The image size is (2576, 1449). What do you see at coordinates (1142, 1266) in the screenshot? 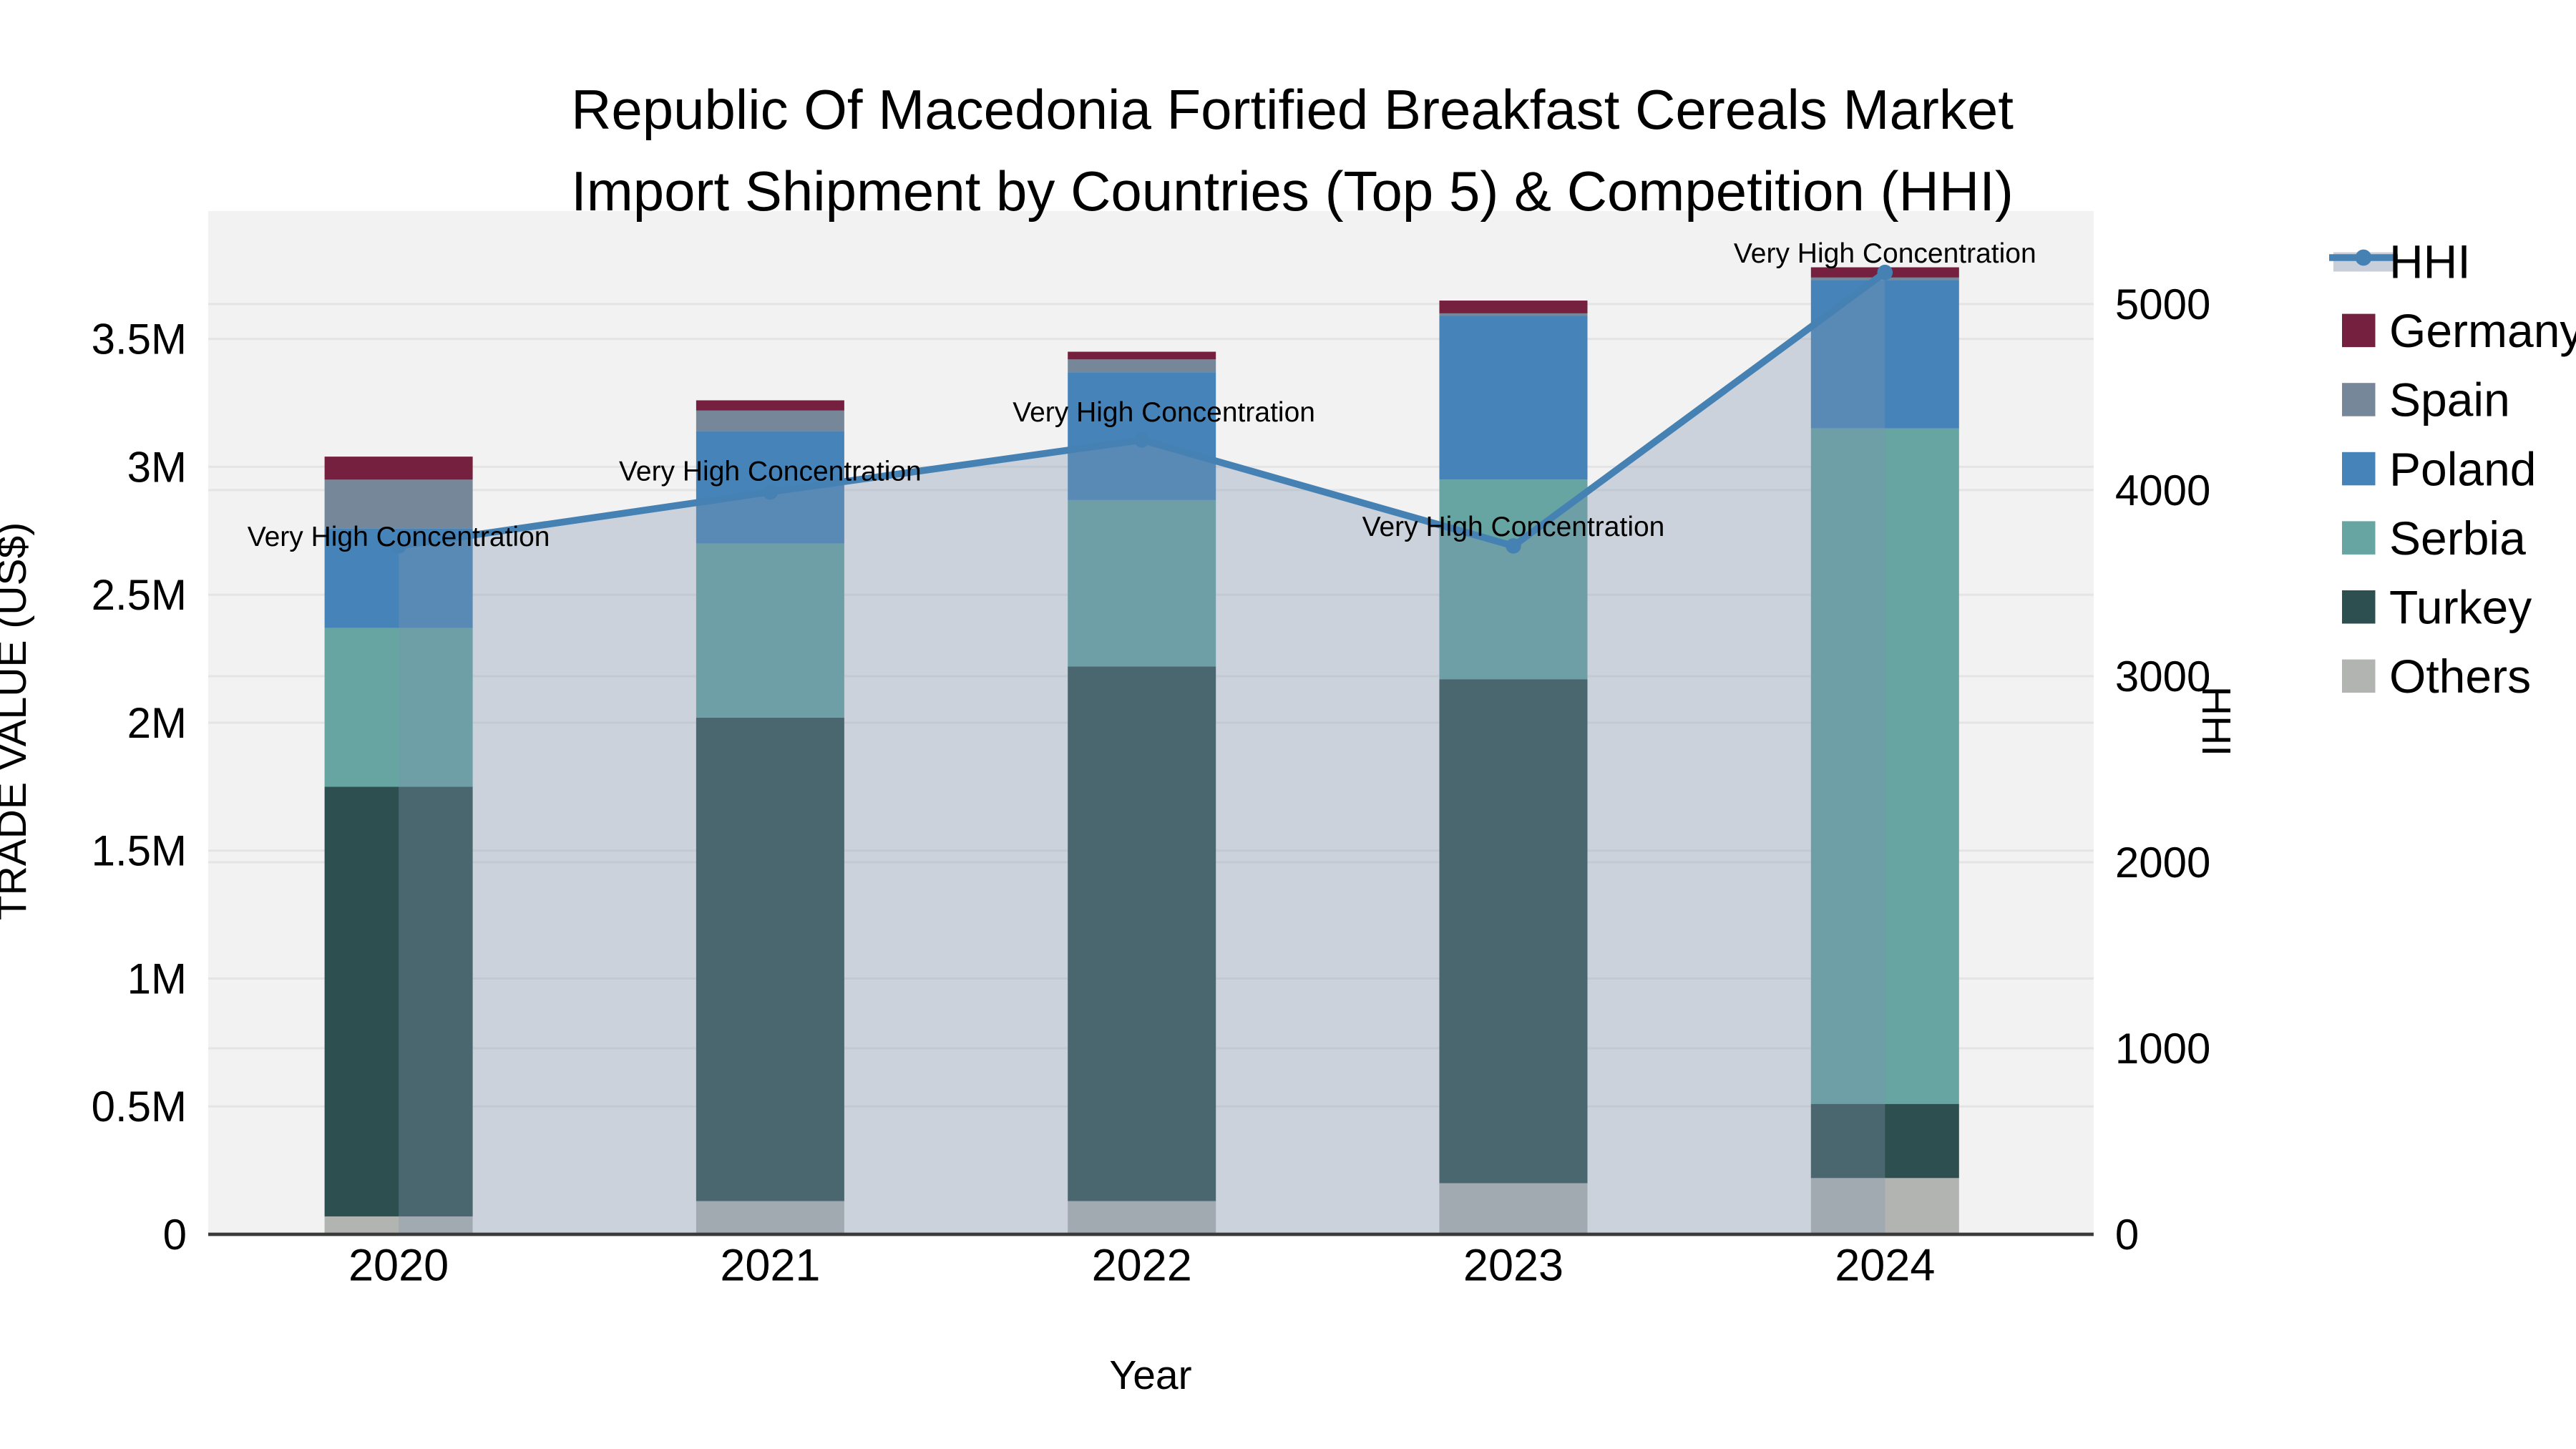
I see `x-tick-2022: 2022` at bounding box center [1142, 1266].